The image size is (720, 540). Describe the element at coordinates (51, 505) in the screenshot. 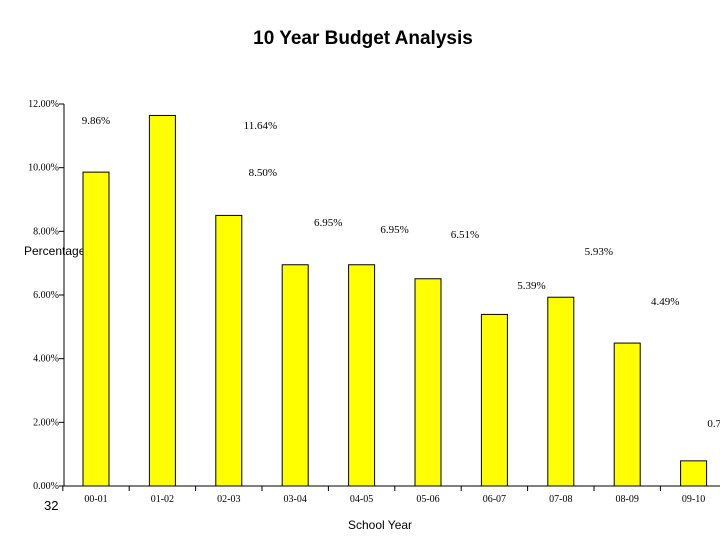

I see `slide-number: 32` at that location.